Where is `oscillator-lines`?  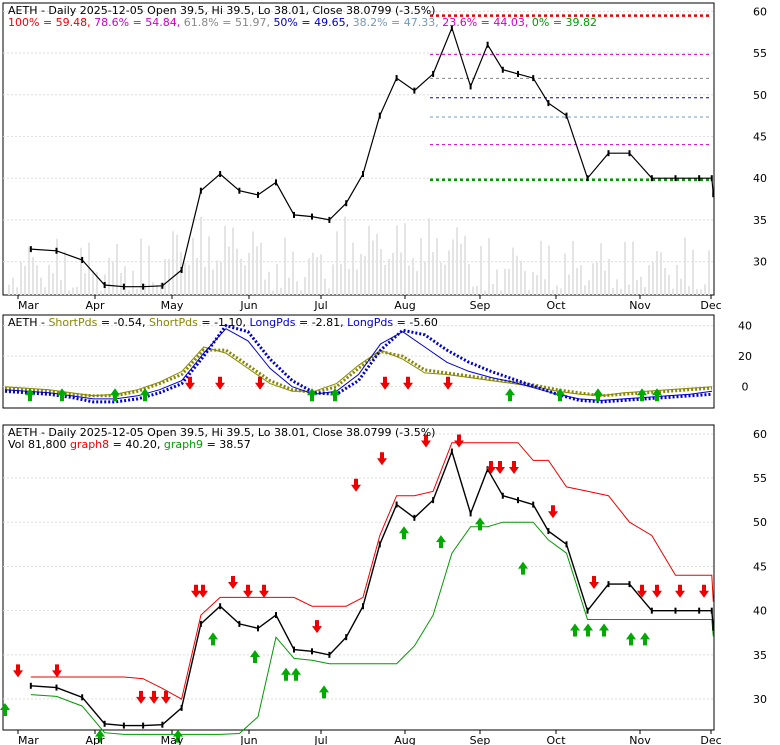
oscillator-lines is located at coordinates (358, 363).